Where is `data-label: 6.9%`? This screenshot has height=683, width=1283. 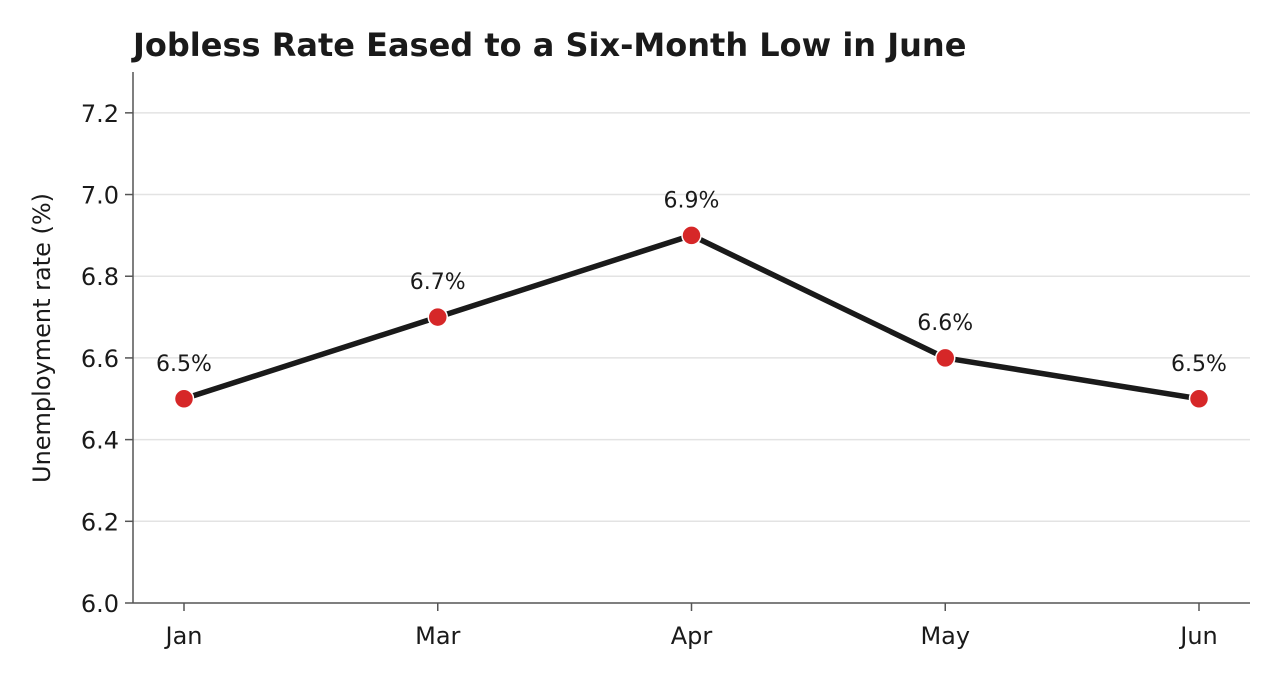 data-label: 6.9% is located at coordinates (692, 200).